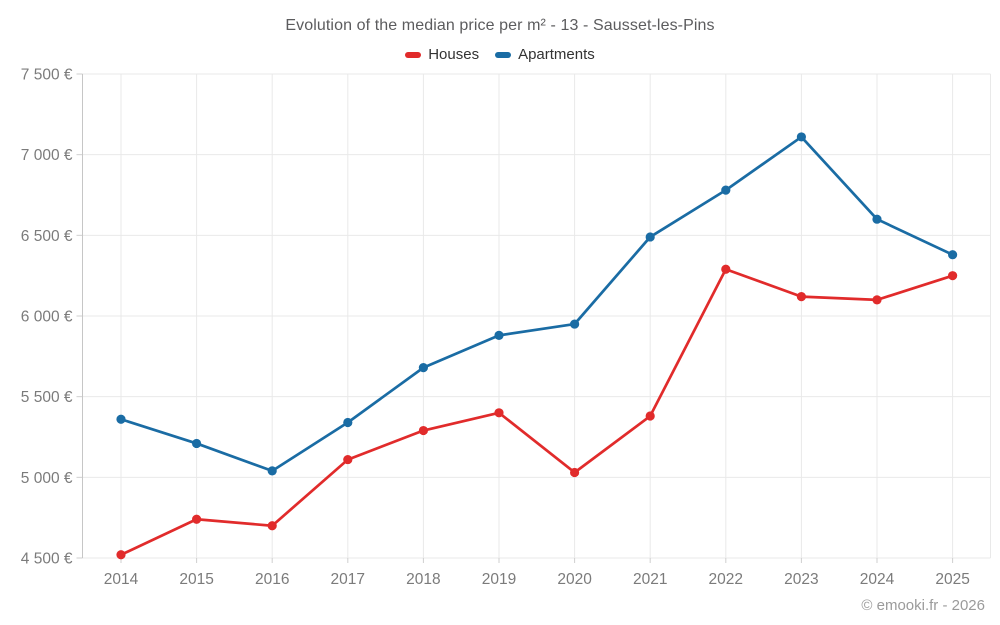 The image size is (1000, 625). I want to click on x-tick-label: 2018, so click(423, 579).